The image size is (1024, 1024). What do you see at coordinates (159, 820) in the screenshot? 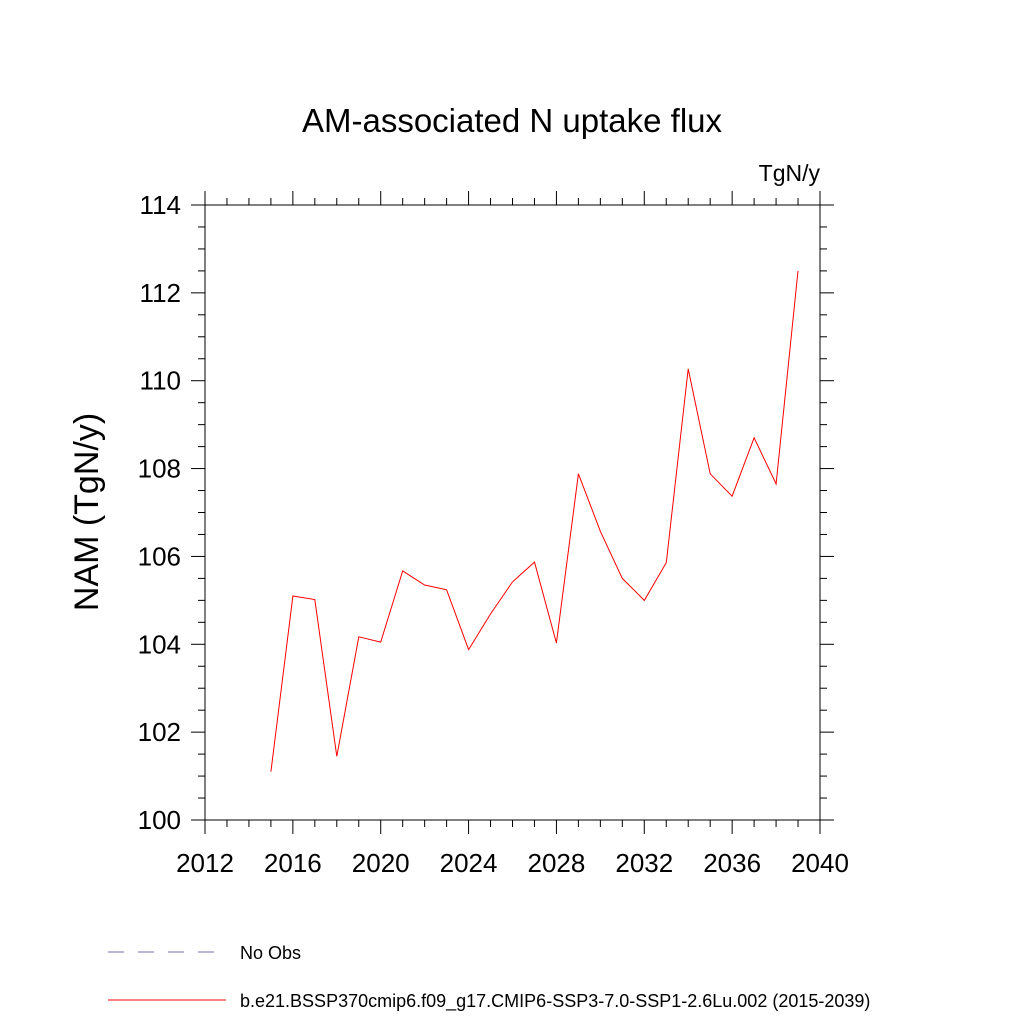
I see `y-tick-label: 100` at bounding box center [159, 820].